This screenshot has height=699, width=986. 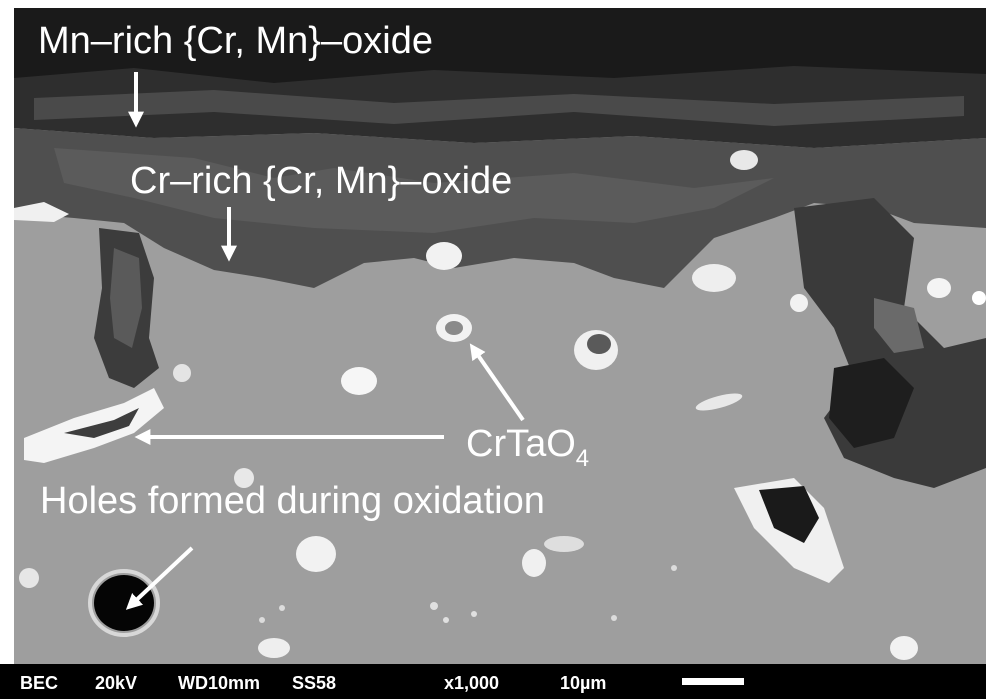 I want to click on accelerating-voltage: 20kV, so click(x=116, y=683).